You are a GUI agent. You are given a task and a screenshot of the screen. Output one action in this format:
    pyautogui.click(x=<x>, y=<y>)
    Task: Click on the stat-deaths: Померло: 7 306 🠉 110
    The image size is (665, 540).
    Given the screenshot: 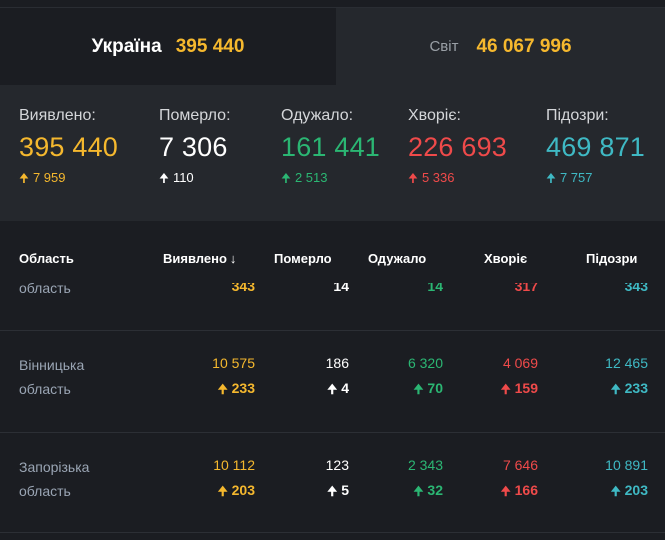 What is the action you would take?
    pyautogui.click(x=195, y=148)
    